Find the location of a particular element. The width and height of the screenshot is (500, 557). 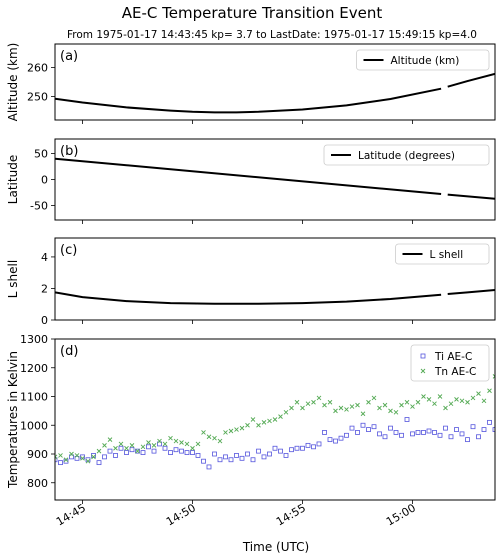

y-axis-label: Altitude (km) is located at coordinates (13, 82).